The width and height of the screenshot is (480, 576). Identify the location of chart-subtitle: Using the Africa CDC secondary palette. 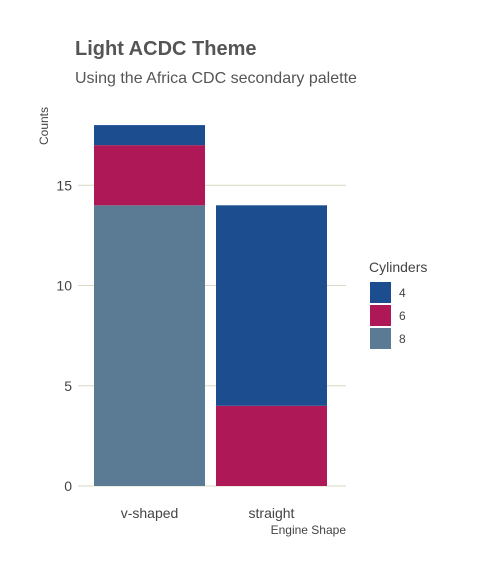
(216, 78).